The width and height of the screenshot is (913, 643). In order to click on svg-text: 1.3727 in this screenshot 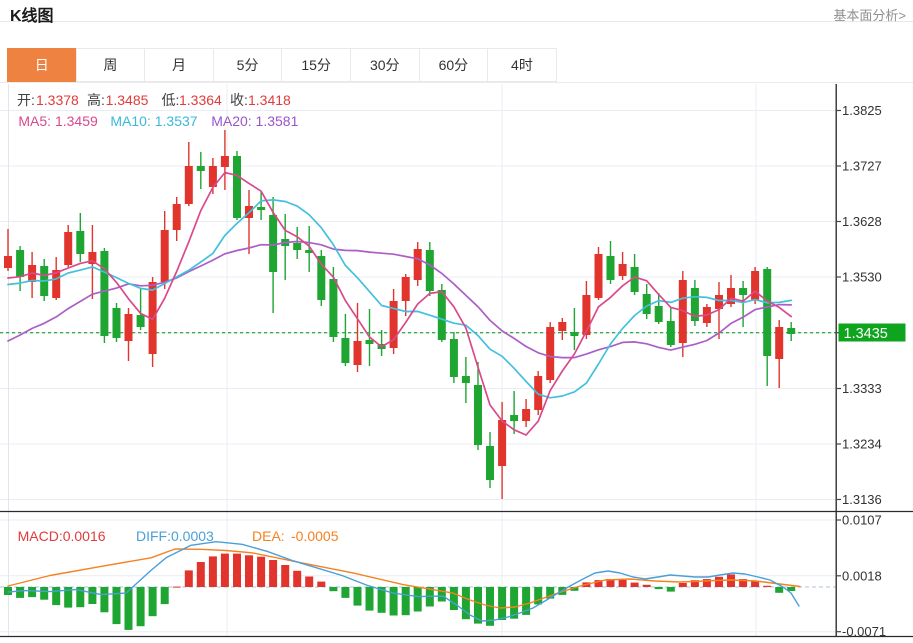, I will do `click(862, 166)`.